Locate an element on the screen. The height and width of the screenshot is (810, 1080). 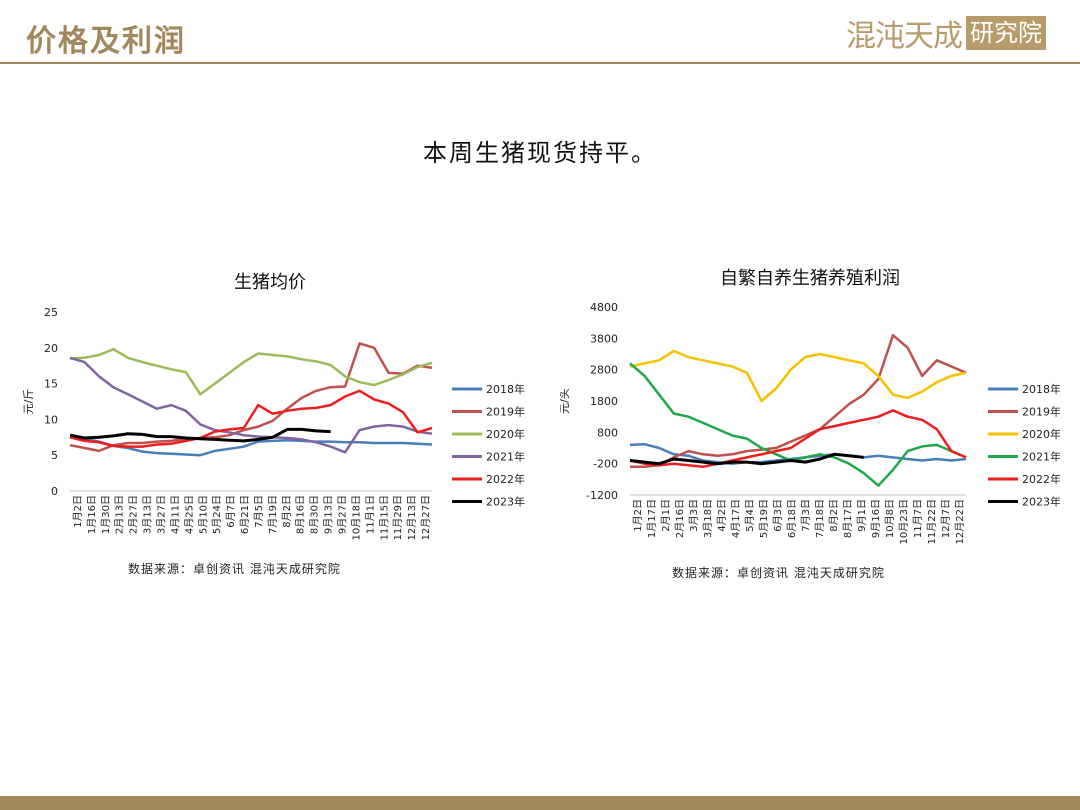
price-y-tick-label: 25 is located at coordinates (51, 312).